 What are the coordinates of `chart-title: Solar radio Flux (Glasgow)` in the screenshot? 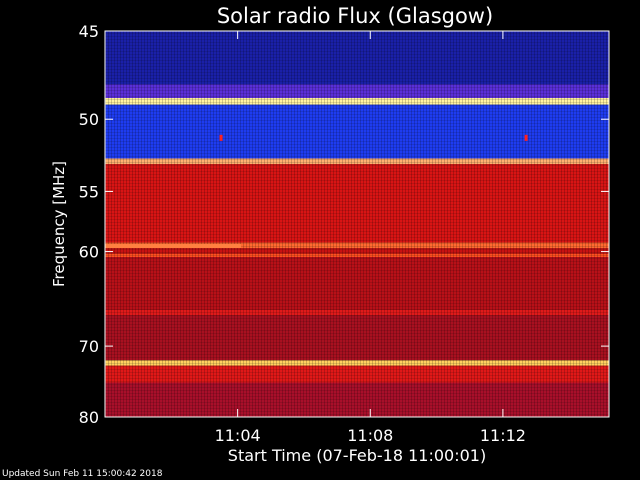 It's located at (355, 16).